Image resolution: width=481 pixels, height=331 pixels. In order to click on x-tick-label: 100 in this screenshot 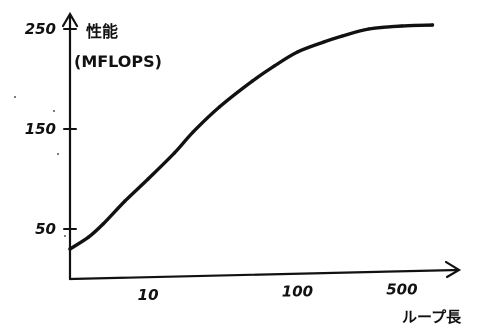, I will do `click(297, 292)`.